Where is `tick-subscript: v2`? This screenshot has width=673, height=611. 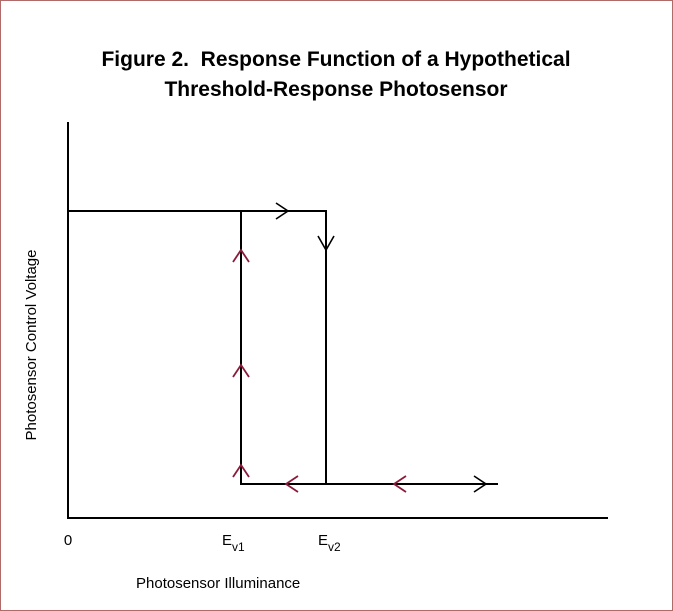
tick-subscript: v2 is located at coordinates (334, 547).